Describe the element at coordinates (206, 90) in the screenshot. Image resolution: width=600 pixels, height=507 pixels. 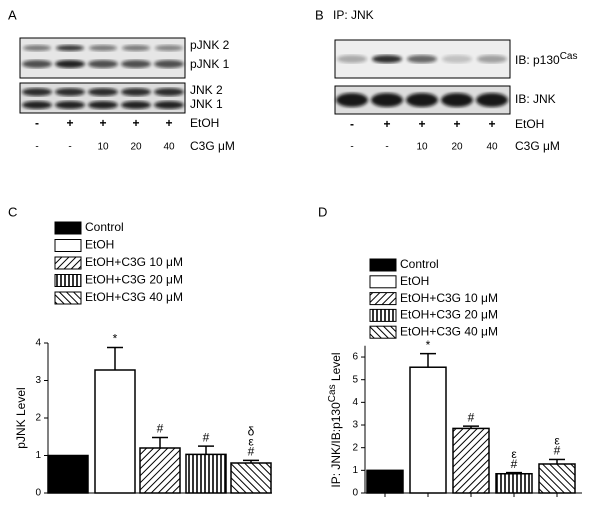
I see `band-label: JNK 2` at that location.